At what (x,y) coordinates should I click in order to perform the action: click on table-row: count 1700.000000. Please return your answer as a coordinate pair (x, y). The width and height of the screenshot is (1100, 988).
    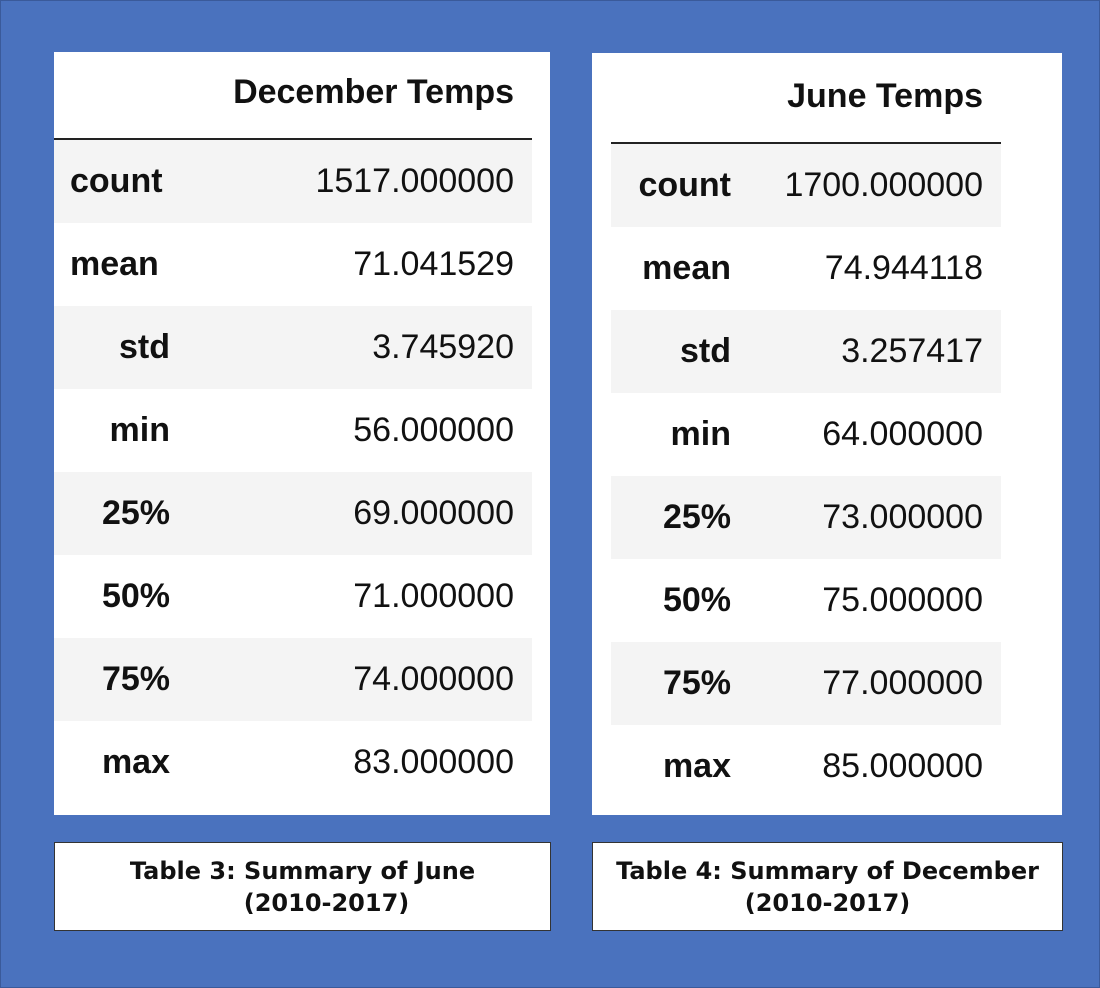
    Looking at the image, I should click on (806, 185).